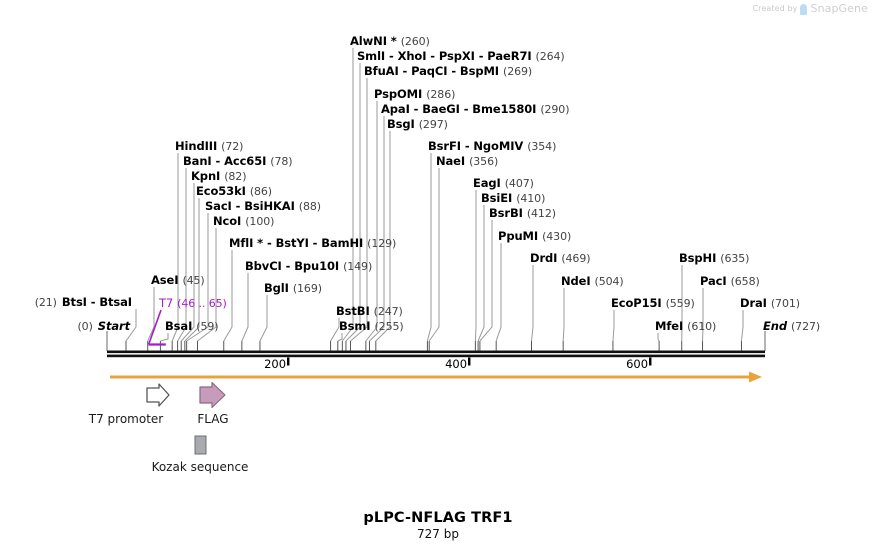 This screenshot has width=876, height=548. What do you see at coordinates (563, 315) in the screenshot?
I see `leader-ndei` at bounding box center [563, 315].